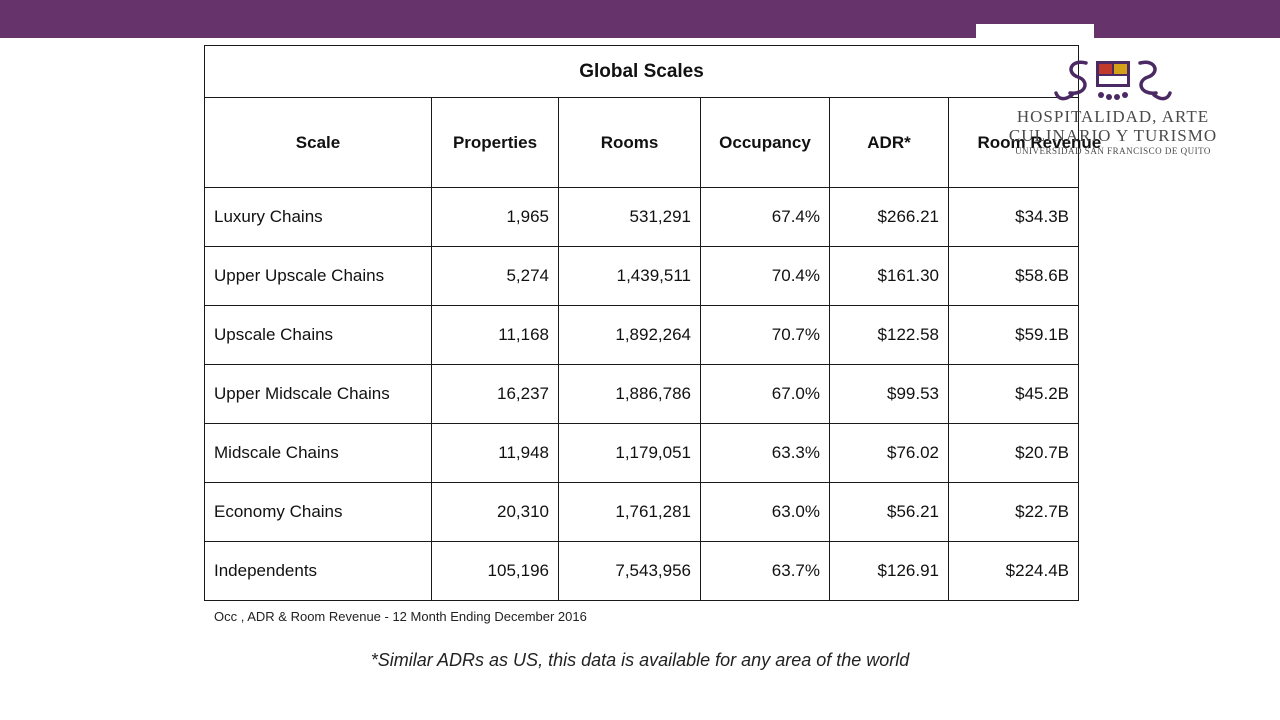  I want to click on cell-scale: Midscale Chains, so click(318, 453).